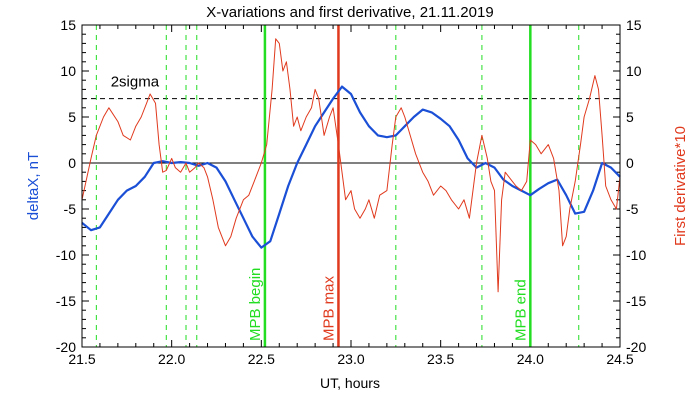 This screenshot has width=700, height=400. What do you see at coordinates (530, 359) in the screenshot?
I see `x-tick-label: 24.0` at bounding box center [530, 359].